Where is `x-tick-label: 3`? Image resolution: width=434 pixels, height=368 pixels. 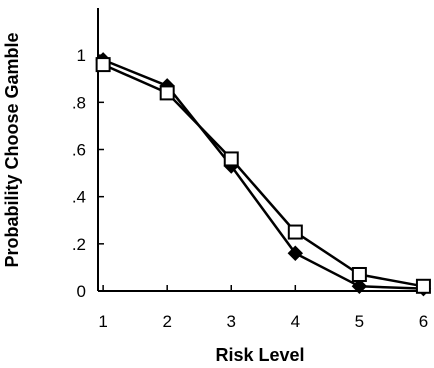 x-tick-label: 3 is located at coordinates (231, 321).